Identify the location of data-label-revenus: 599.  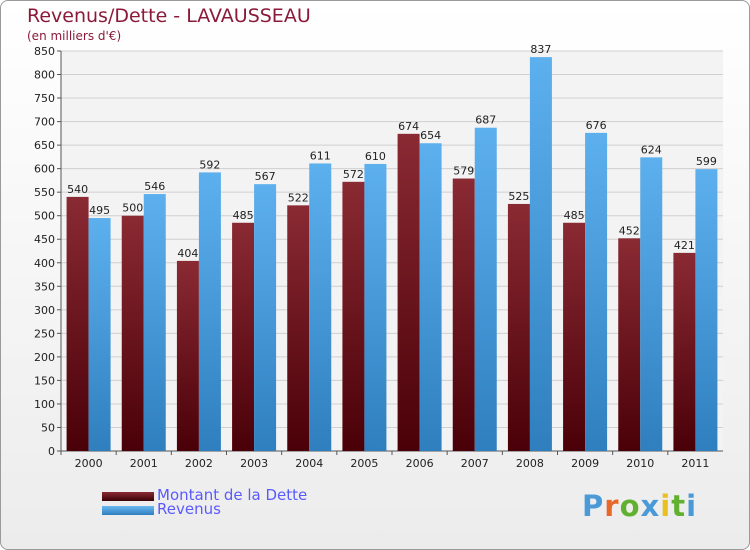
(706, 161).